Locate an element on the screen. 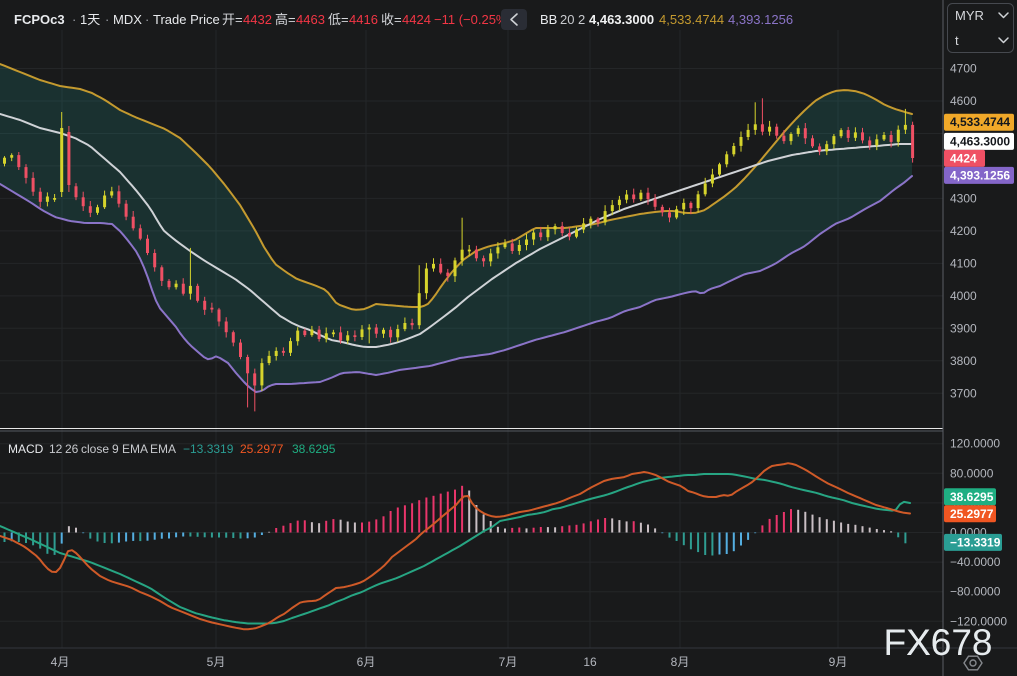  svg-text: 26 is located at coordinates (72, 449).